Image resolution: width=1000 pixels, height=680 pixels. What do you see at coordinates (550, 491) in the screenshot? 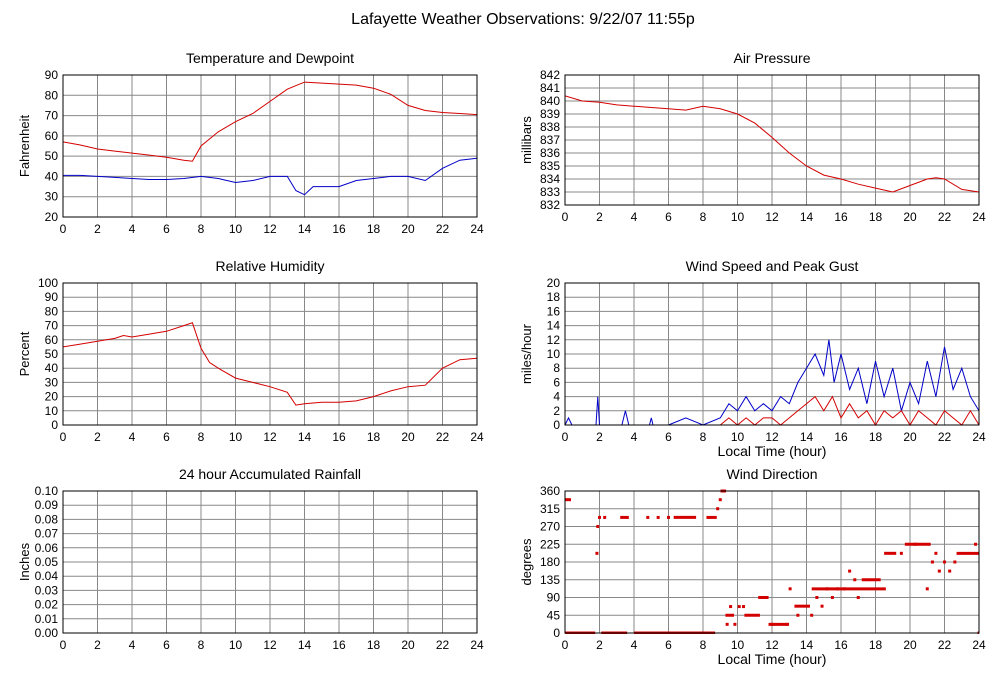
I see `y-tick-label: 360` at bounding box center [550, 491].